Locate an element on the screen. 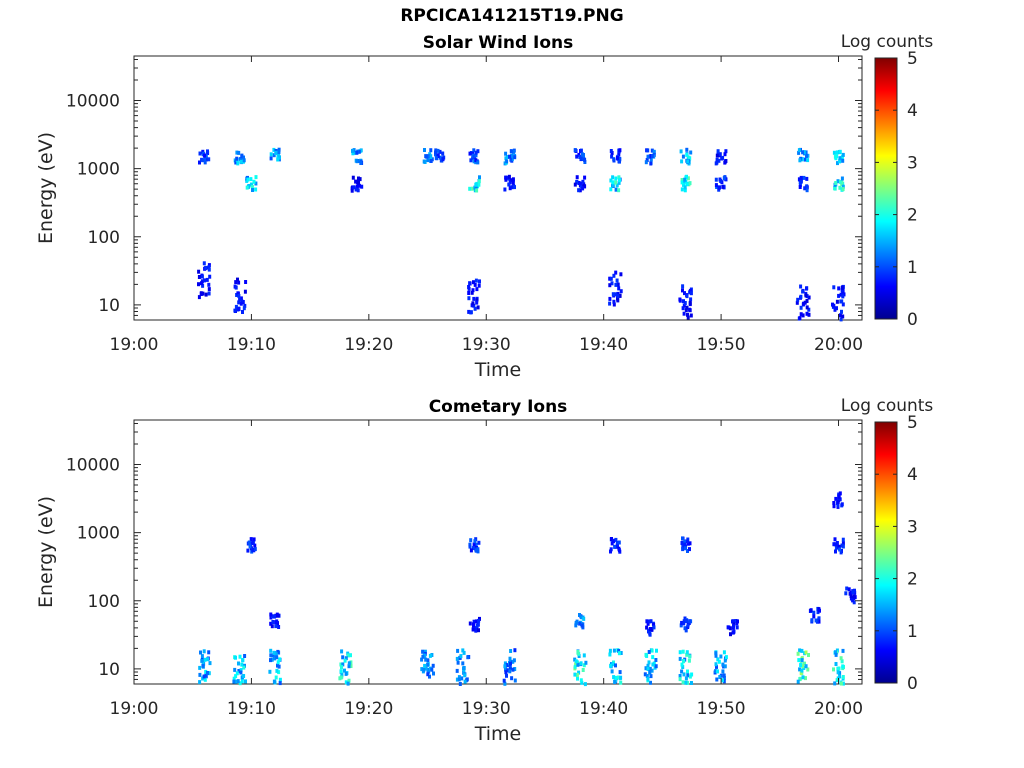 Image resolution: width=1024 pixels, height=768 pixels. x-tick-label: 19:40 is located at coordinates (603, 345).